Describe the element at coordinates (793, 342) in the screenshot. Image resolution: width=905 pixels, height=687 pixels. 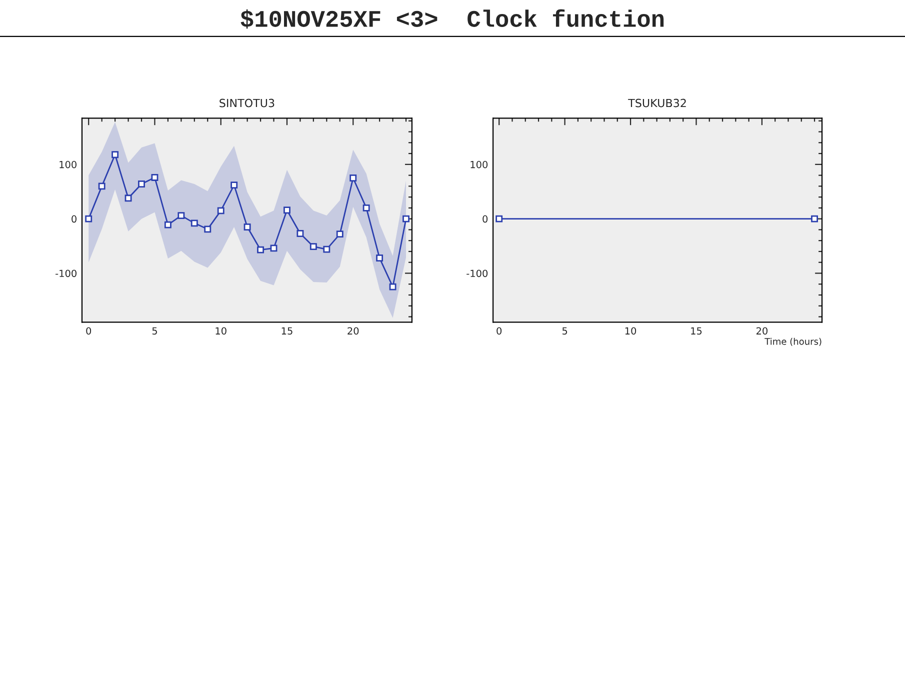
I see `x-axis-title: Time (hours)` at that location.